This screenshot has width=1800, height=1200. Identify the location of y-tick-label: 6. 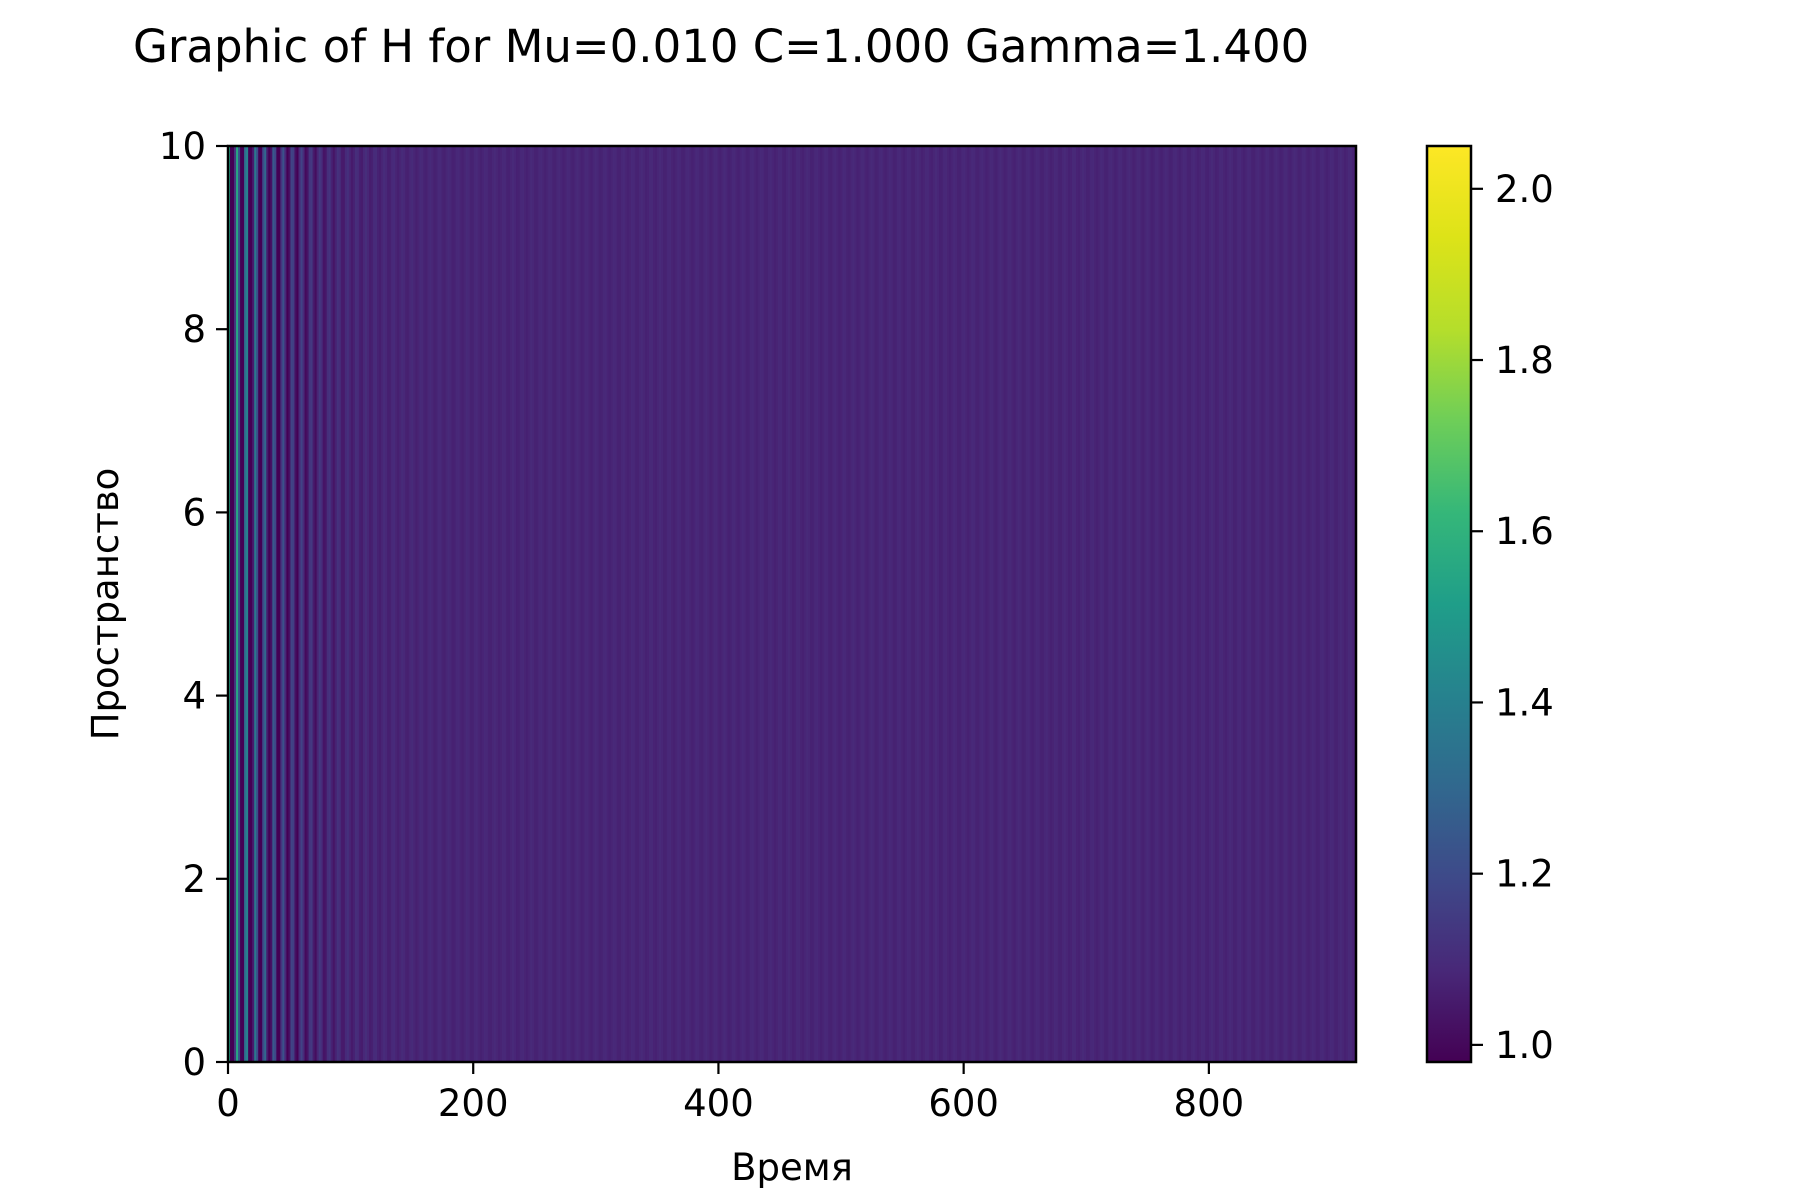
(194, 512).